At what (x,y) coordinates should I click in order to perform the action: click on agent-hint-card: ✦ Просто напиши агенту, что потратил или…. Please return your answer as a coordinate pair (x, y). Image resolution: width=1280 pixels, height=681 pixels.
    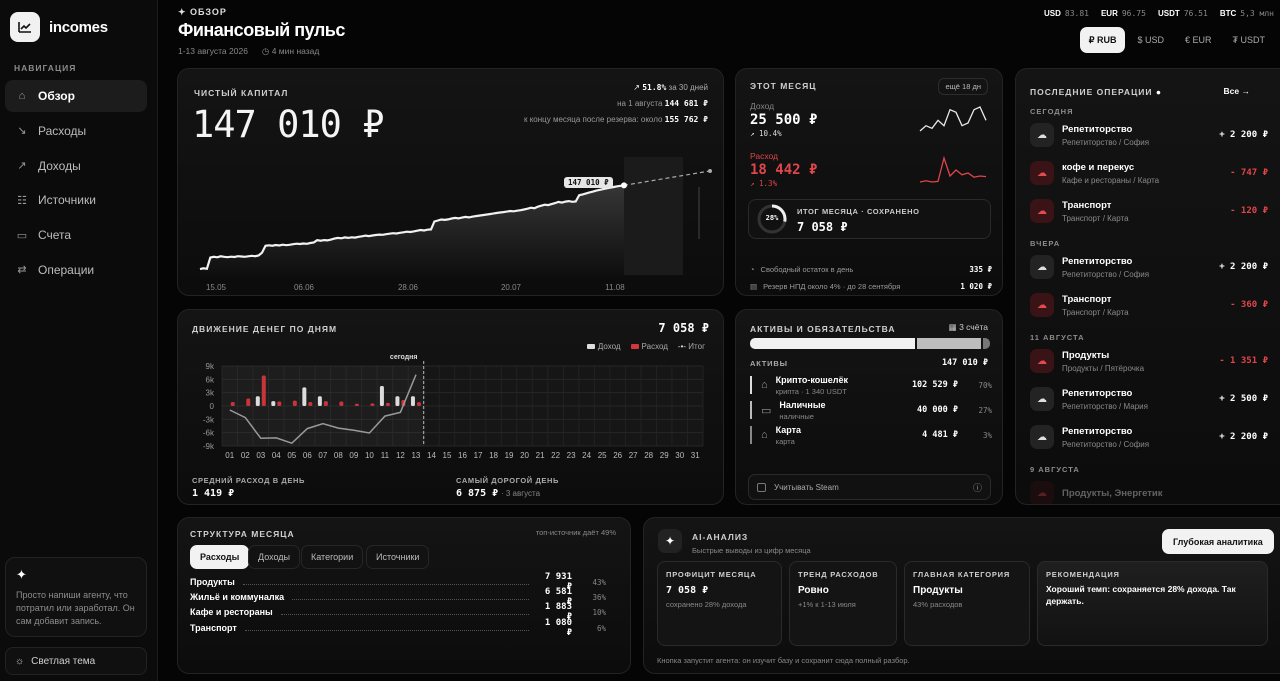
    Looking at the image, I should click on (76, 597).